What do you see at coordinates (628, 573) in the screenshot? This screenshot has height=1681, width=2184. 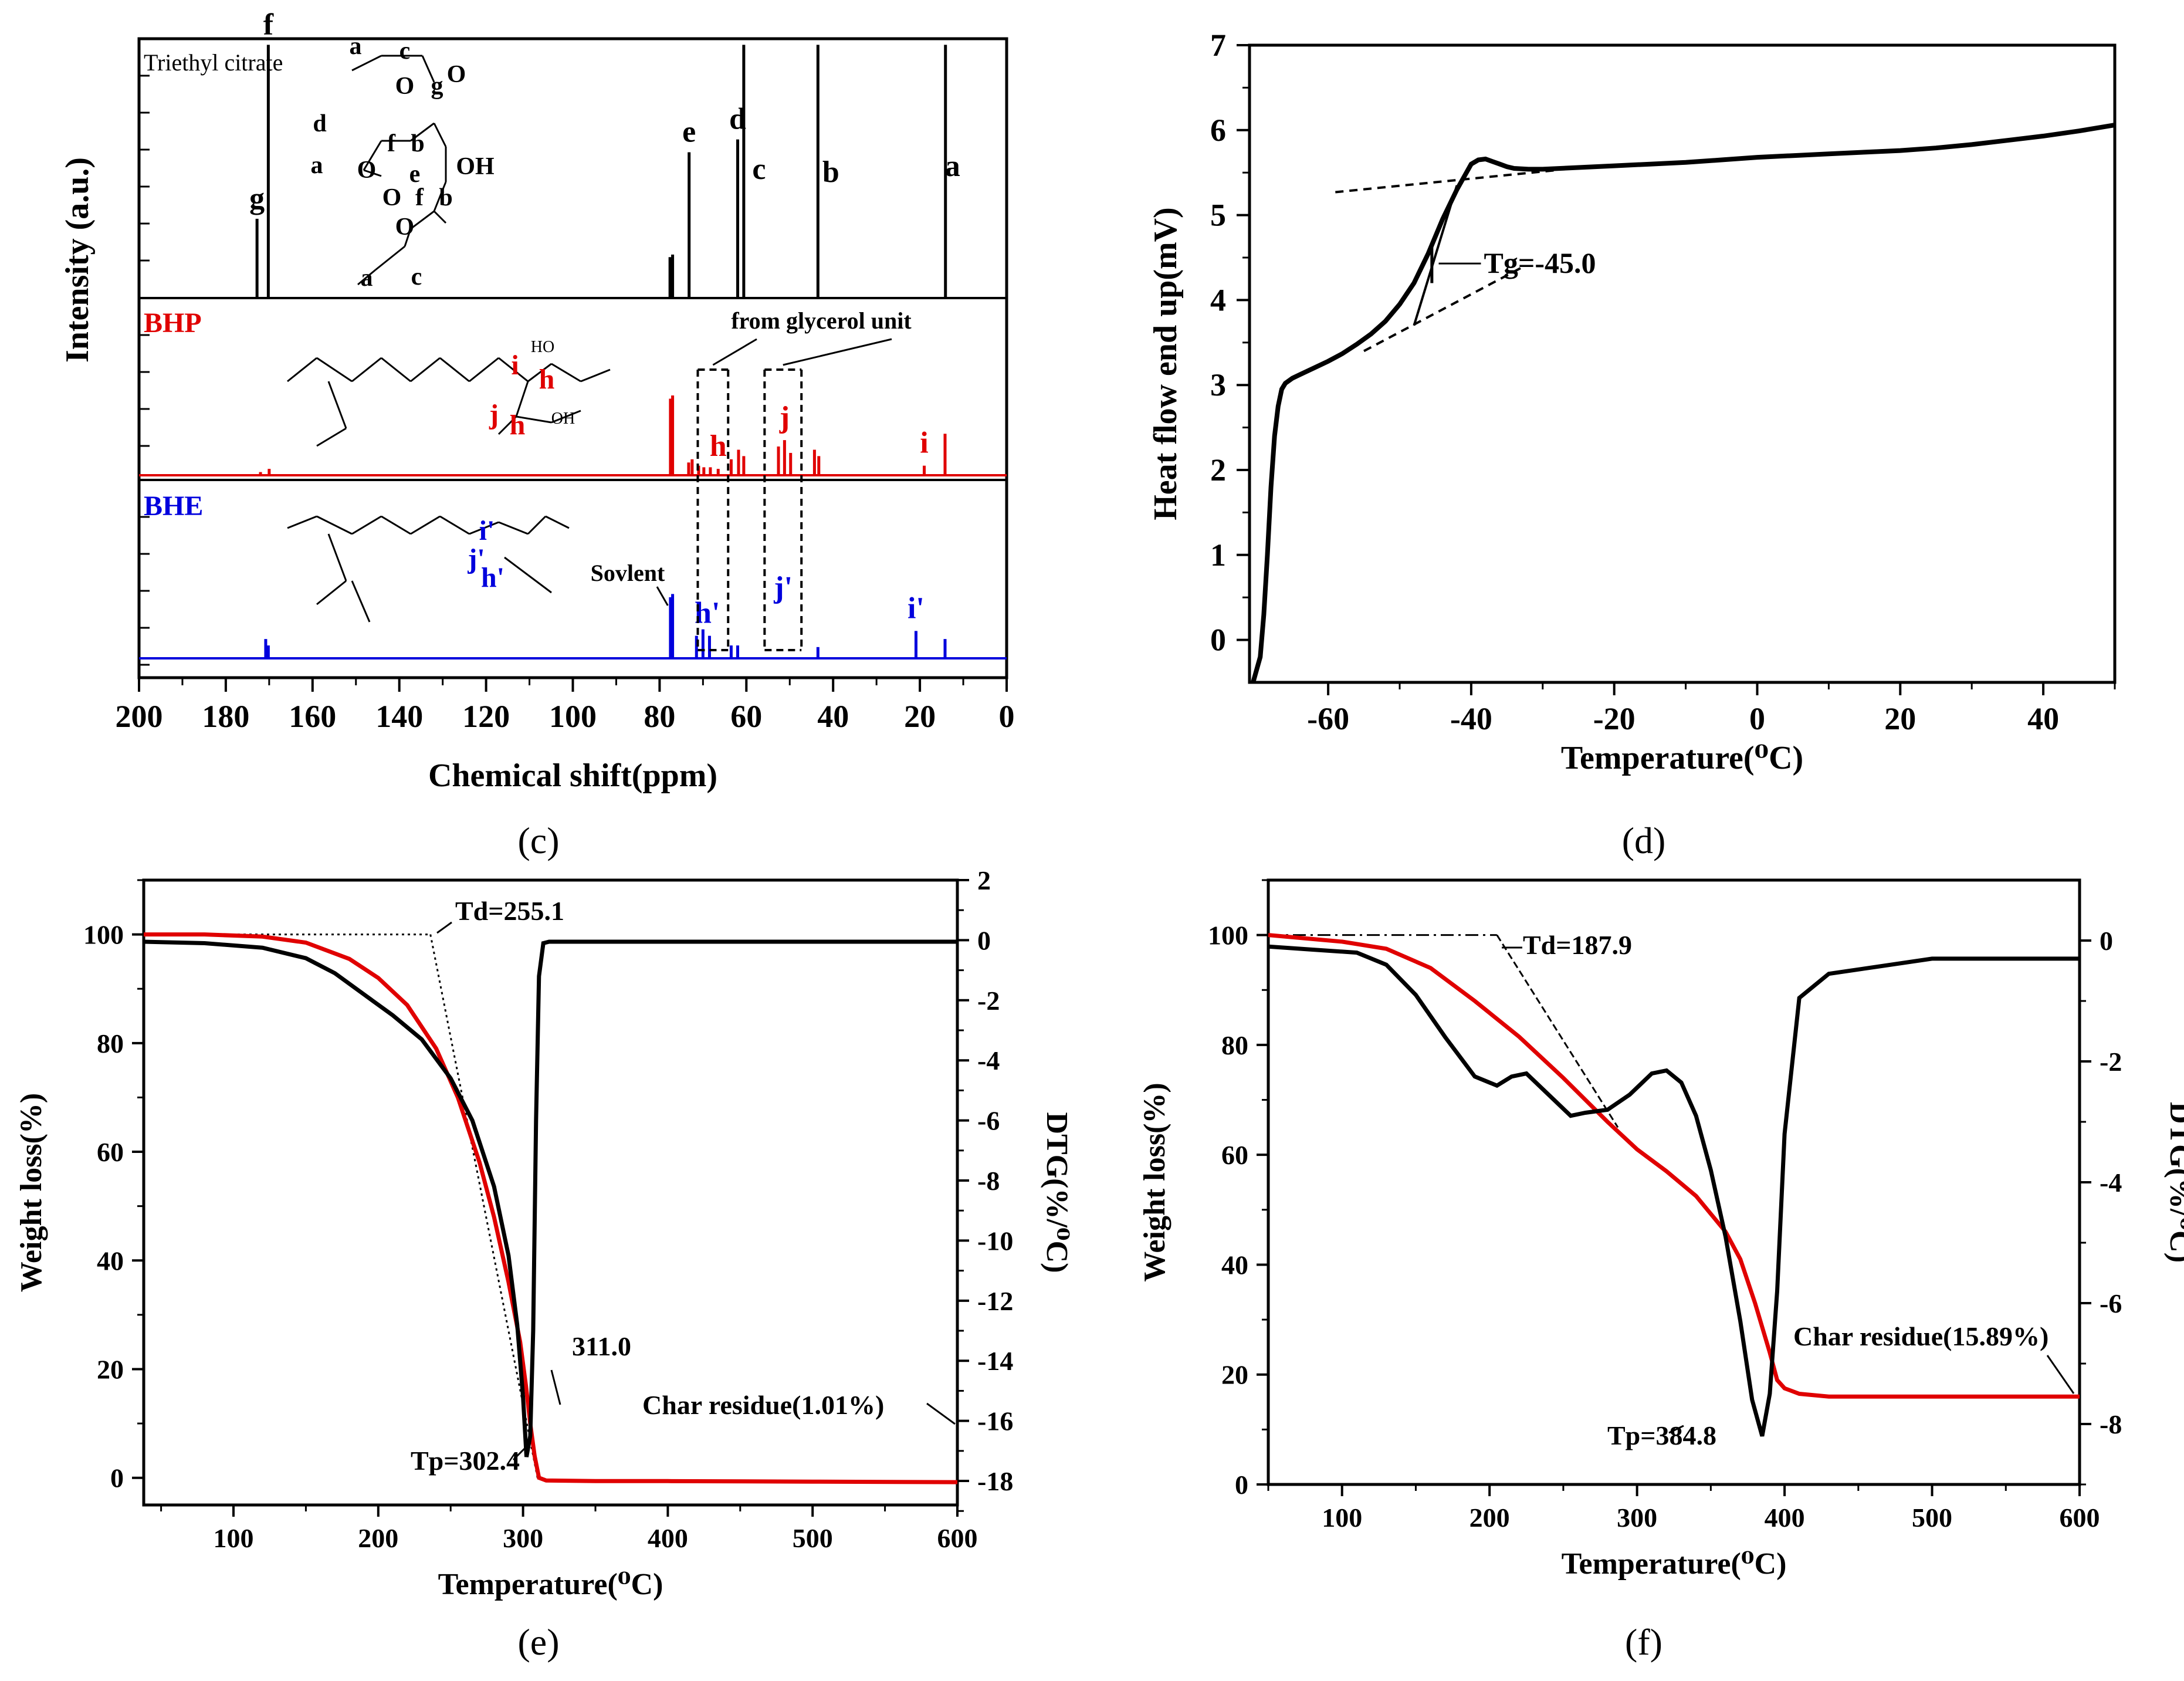 I see `annotation-solvent: Sovlent` at bounding box center [628, 573].